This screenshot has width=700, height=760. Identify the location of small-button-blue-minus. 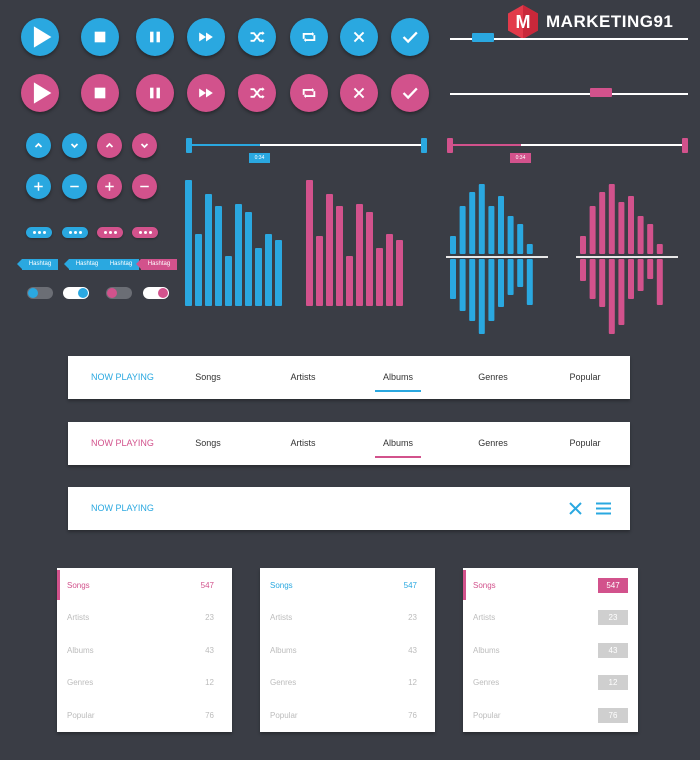
(74, 186).